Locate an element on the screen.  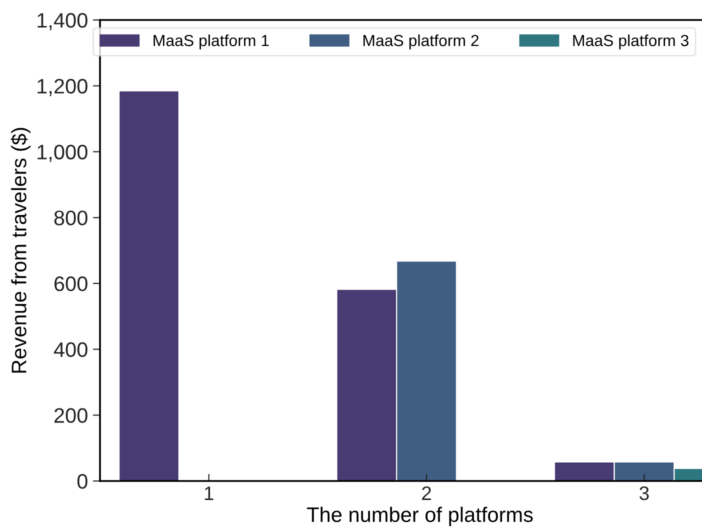
x-tick-label: 1 is located at coordinates (209, 493).